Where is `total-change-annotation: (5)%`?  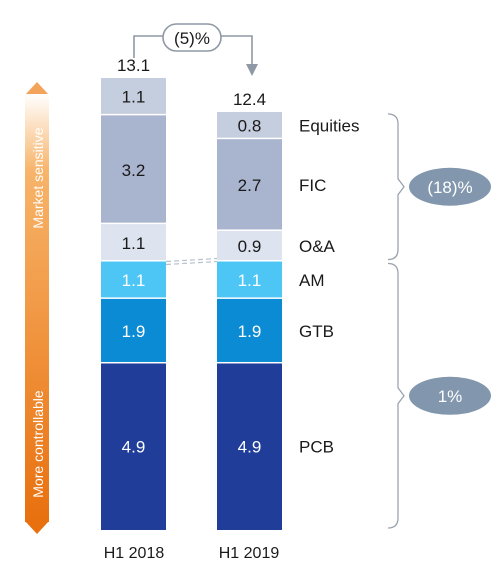 total-change-annotation: (5)% is located at coordinates (195, 49).